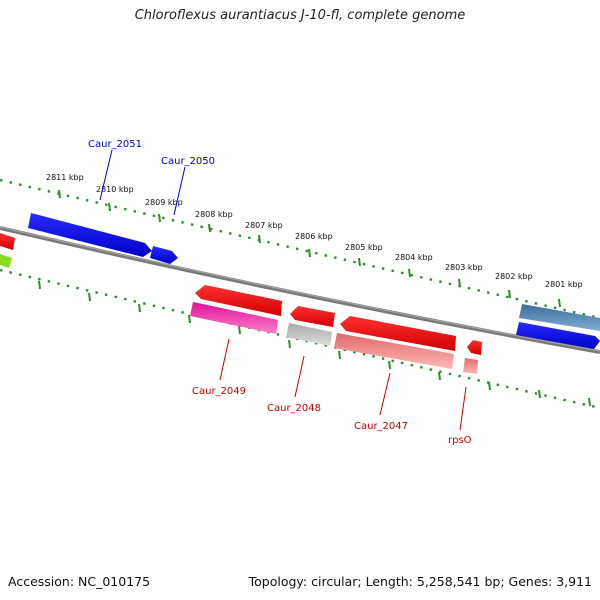 This screenshot has height=600, width=600. What do you see at coordinates (179, 191) in the screenshot?
I see `leader-caur-2050` at bounding box center [179, 191].